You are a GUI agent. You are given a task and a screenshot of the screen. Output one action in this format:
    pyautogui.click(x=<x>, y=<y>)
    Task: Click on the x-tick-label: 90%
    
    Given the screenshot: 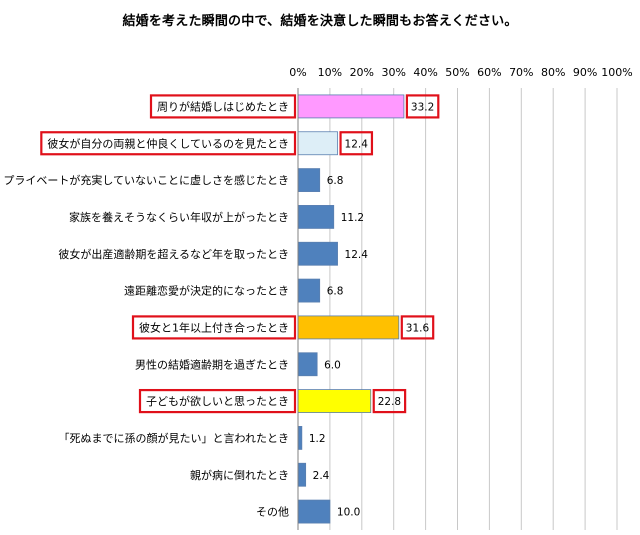 What is the action you would take?
    pyautogui.click(x=585, y=72)
    